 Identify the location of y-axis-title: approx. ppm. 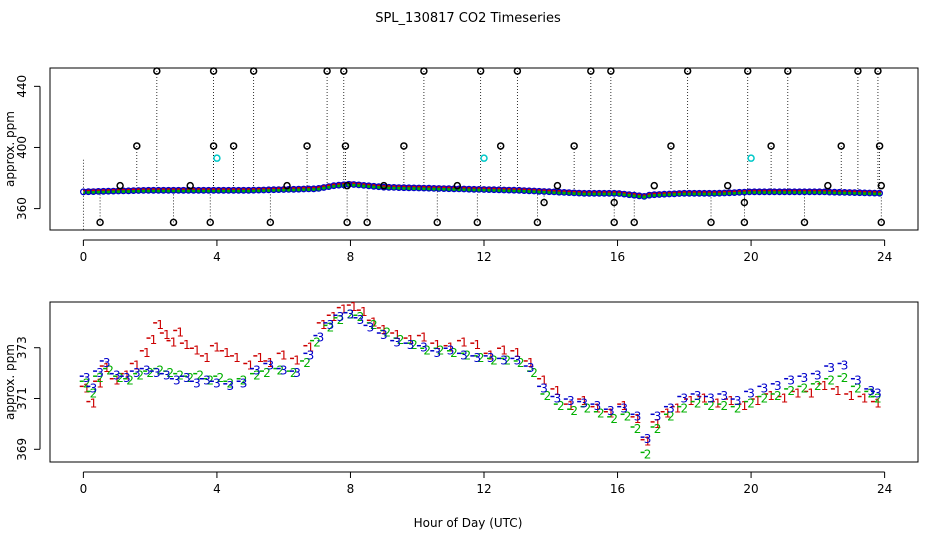
(10, 149).